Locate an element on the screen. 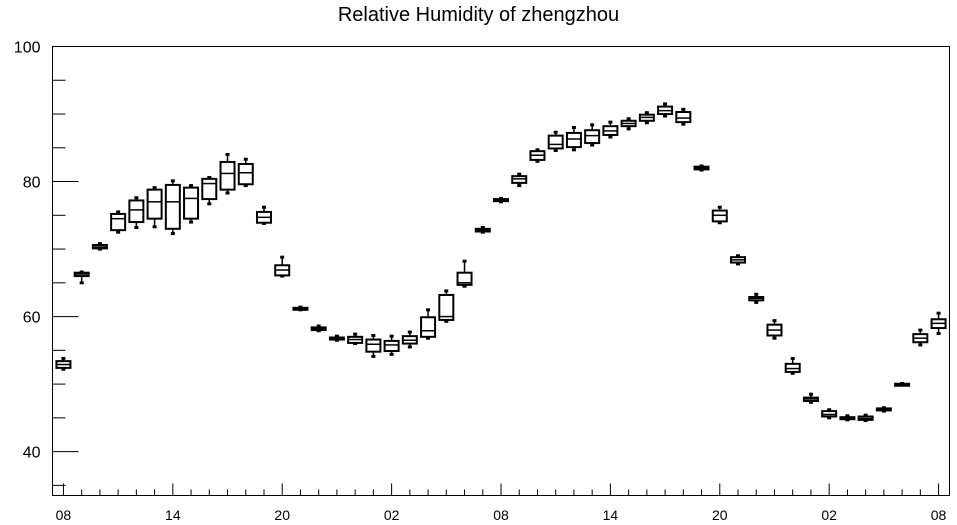 The height and width of the screenshot is (525, 957). x-tick-label: 20 is located at coordinates (282, 515).